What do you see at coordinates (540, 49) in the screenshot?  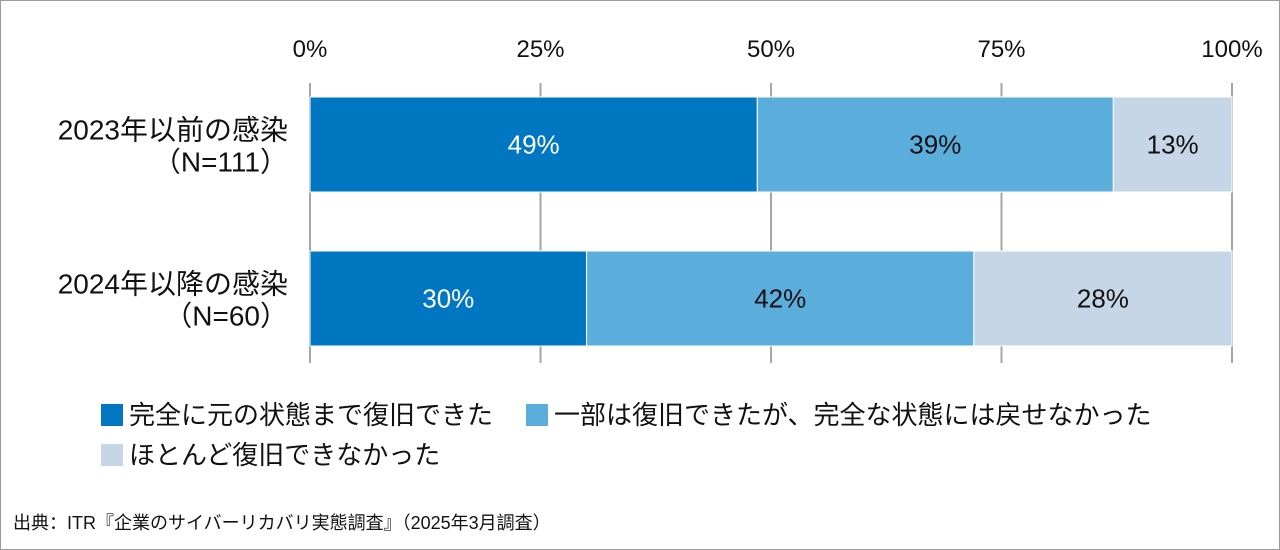 I see `x-tick-label-25: 25%` at bounding box center [540, 49].